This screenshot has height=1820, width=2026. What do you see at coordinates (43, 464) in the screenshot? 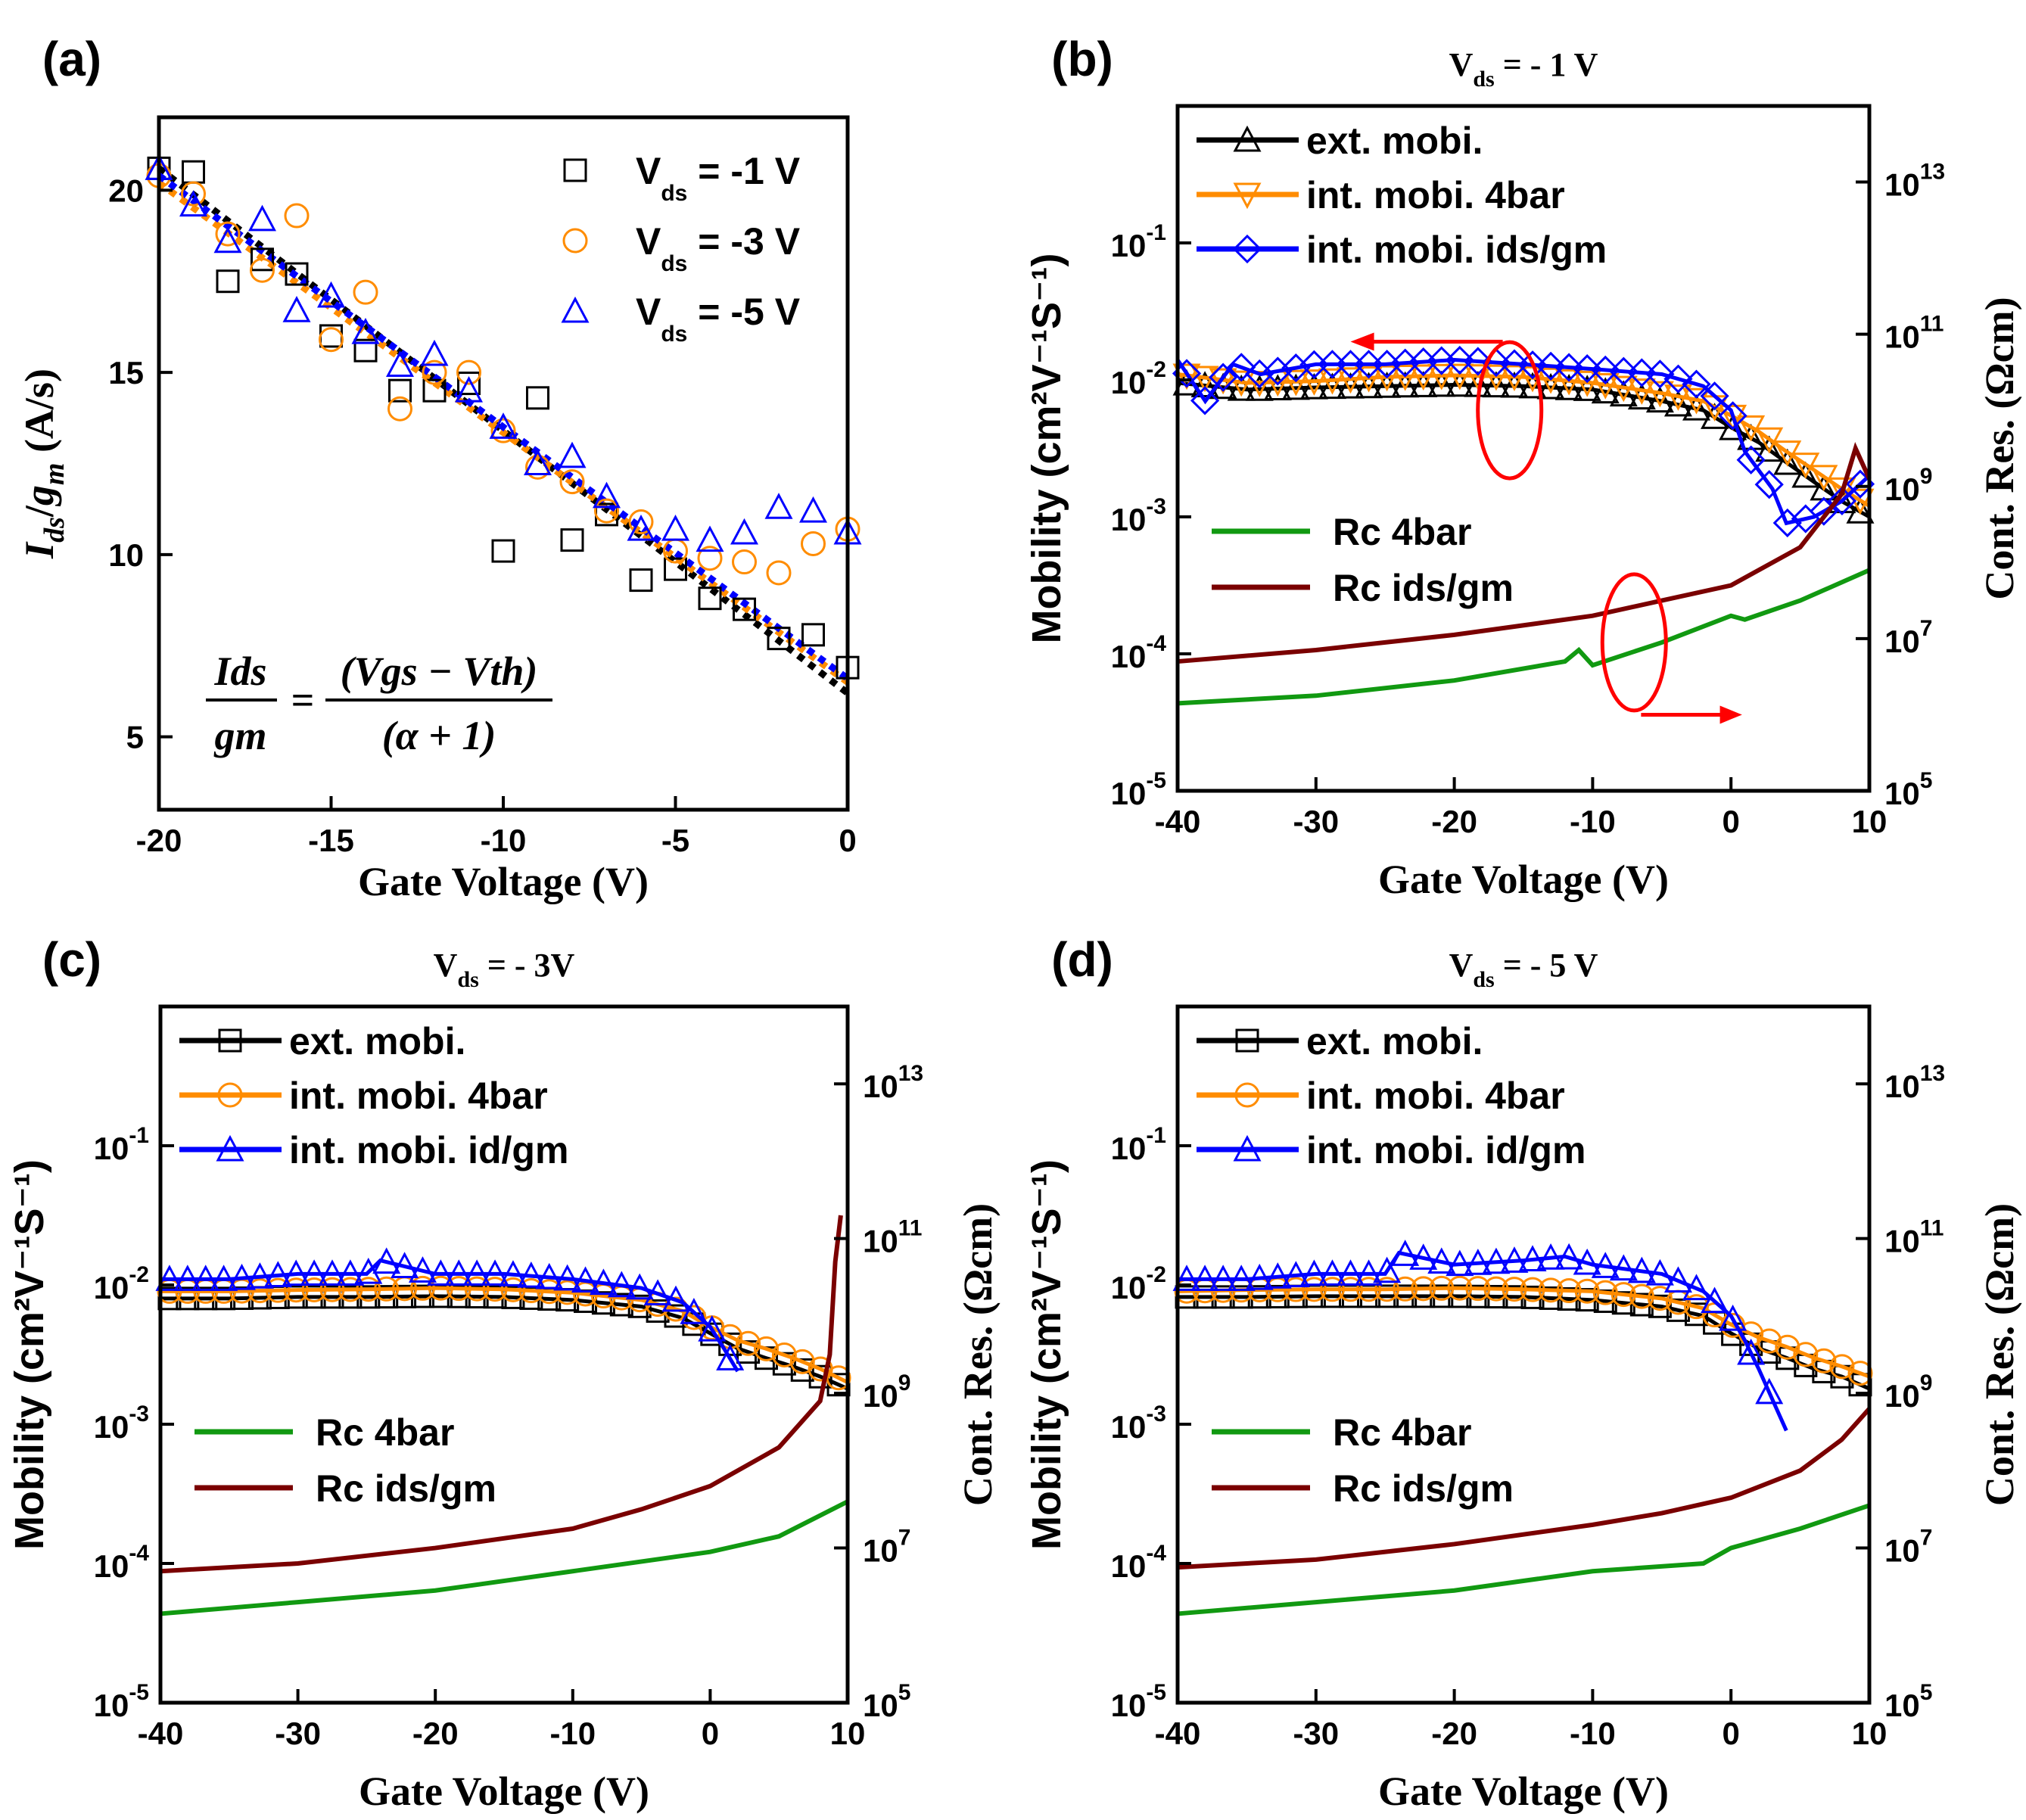
I see `y-axis-title: Ids/gm (A/s)` at bounding box center [43, 464].